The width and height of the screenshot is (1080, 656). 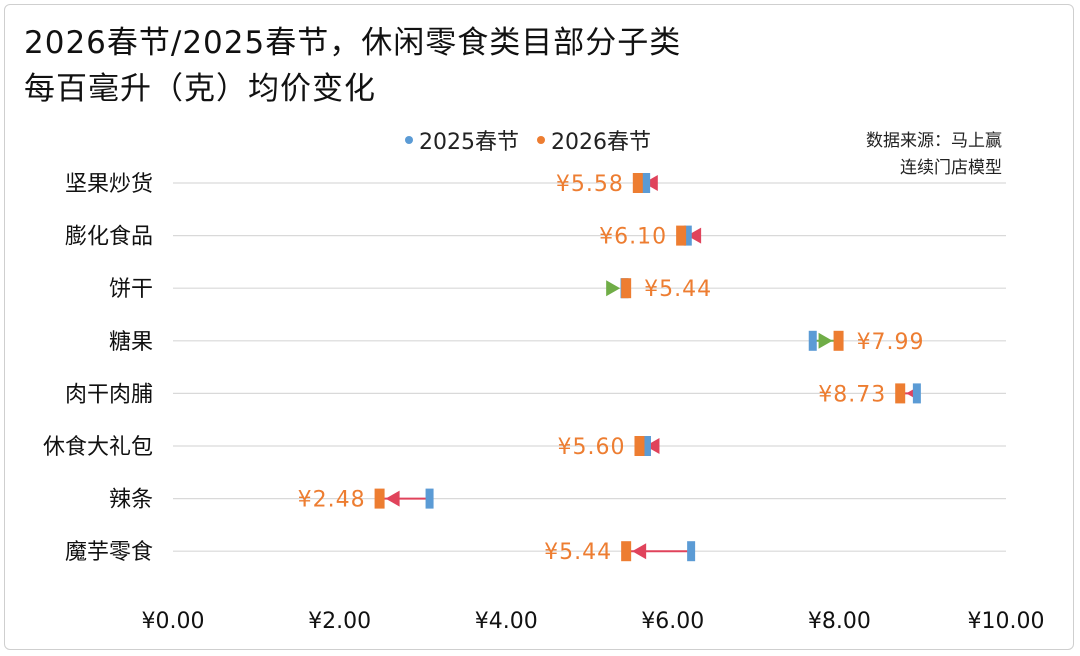 What do you see at coordinates (109, 184) in the screenshot?
I see `category-label: 坚果炒货` at bounding box center [109, 184].